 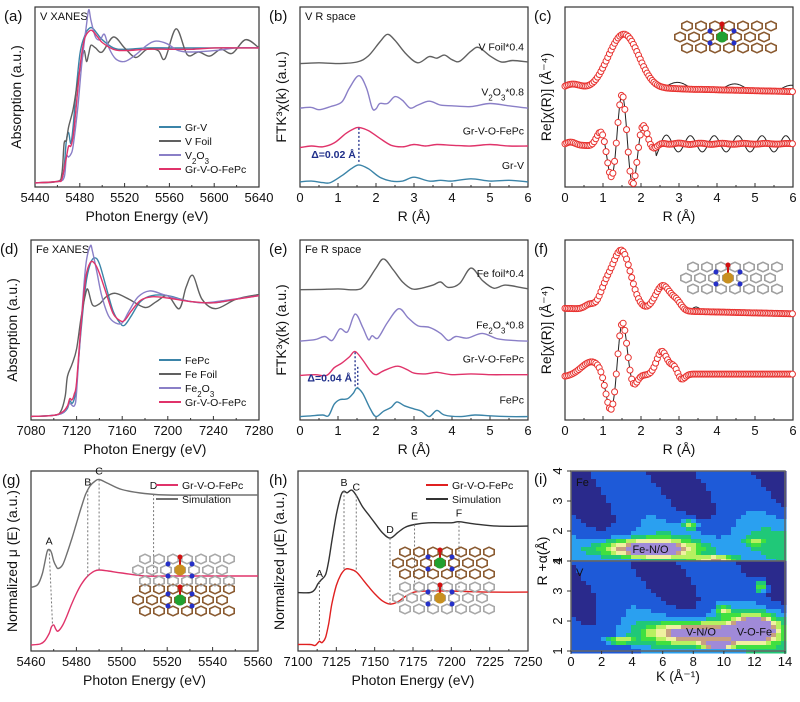 What do you see at coordinates (31, 430) in the screenshot?
I see `x-tick-label: 7080` at bounding box center [31, 430].